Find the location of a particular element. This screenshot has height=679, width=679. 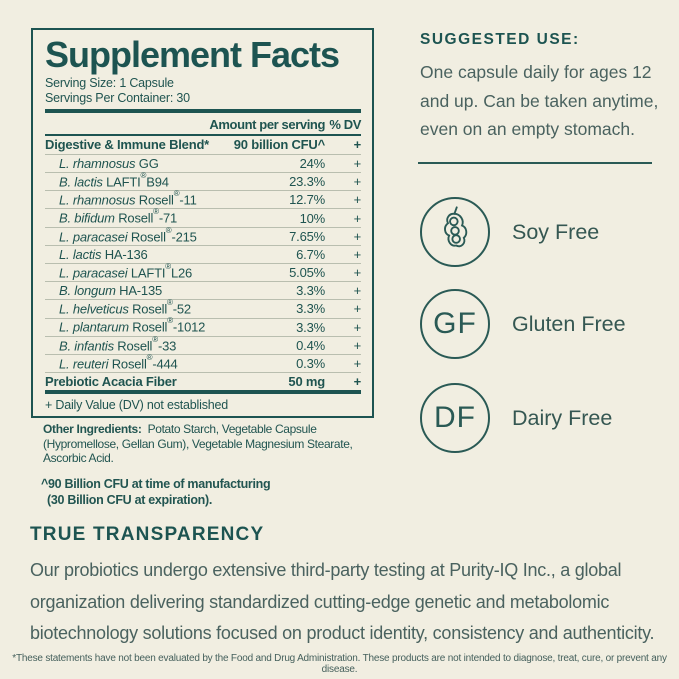

ingredient-name: B. bifidum Rosell®-71 is located at coordinates (118, 216).